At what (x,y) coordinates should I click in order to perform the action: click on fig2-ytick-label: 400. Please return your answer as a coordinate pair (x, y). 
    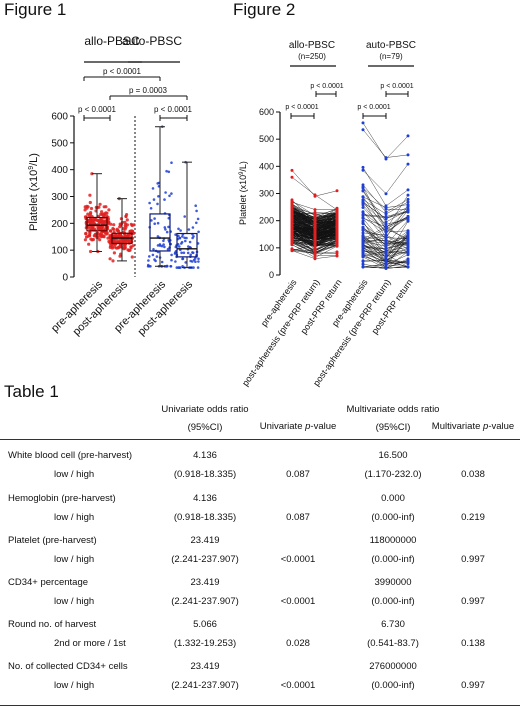
    Looking at the image, I should click on (266, 166).